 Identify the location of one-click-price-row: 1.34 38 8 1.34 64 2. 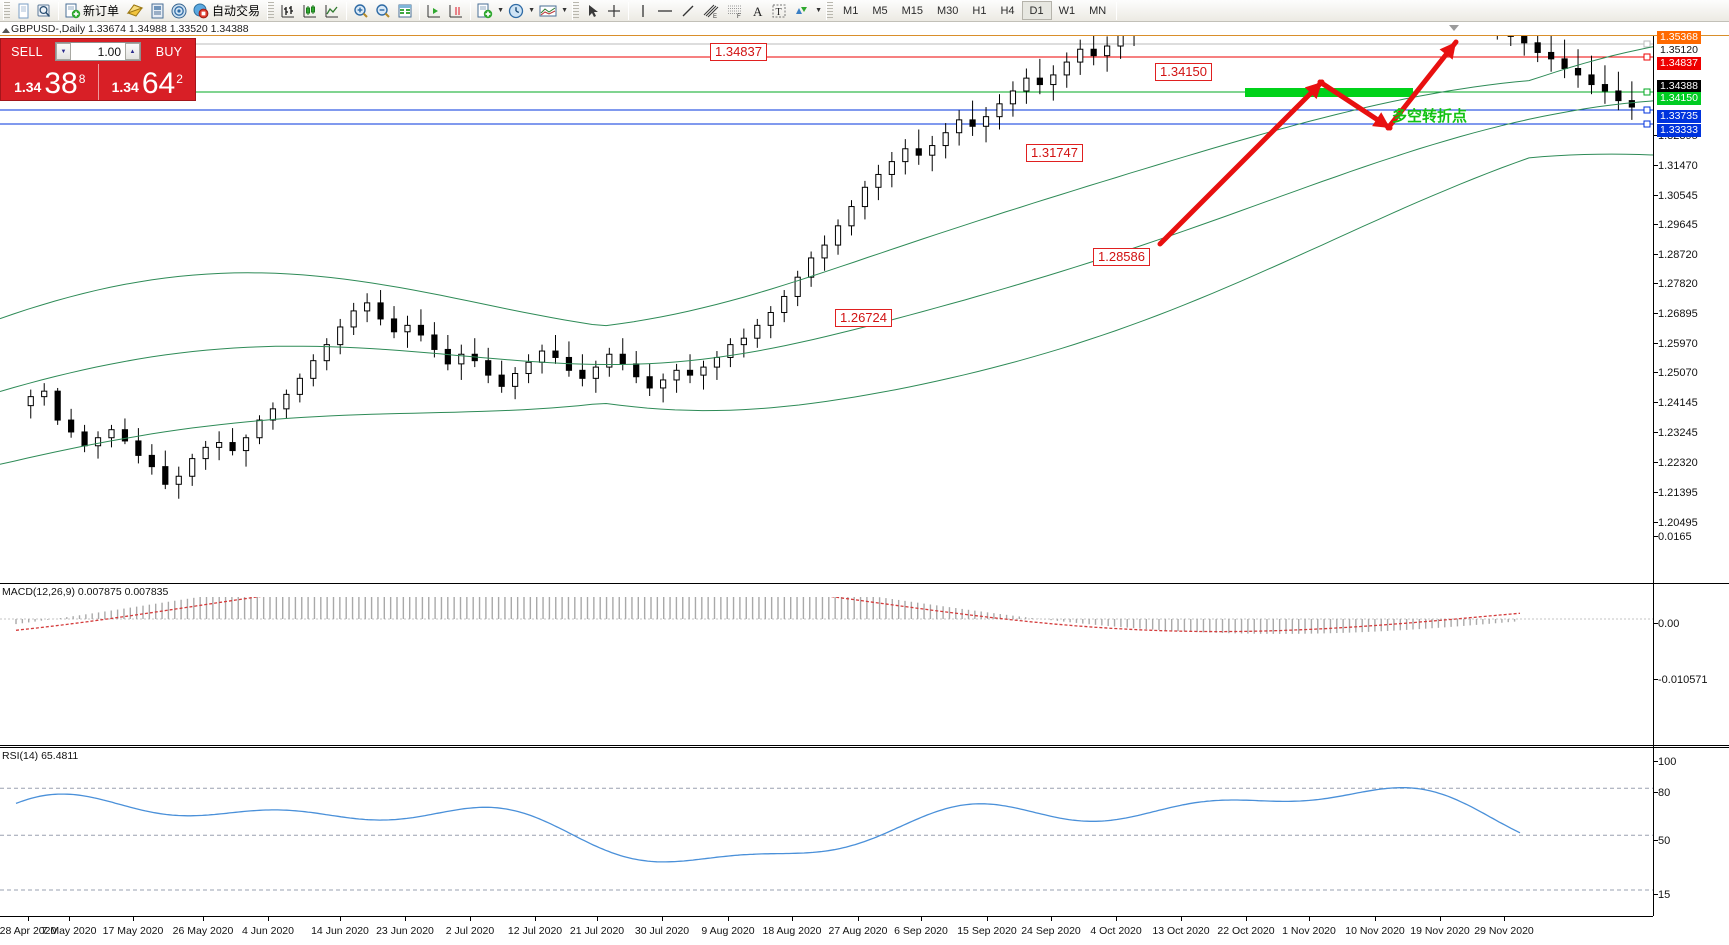
(98, 82).